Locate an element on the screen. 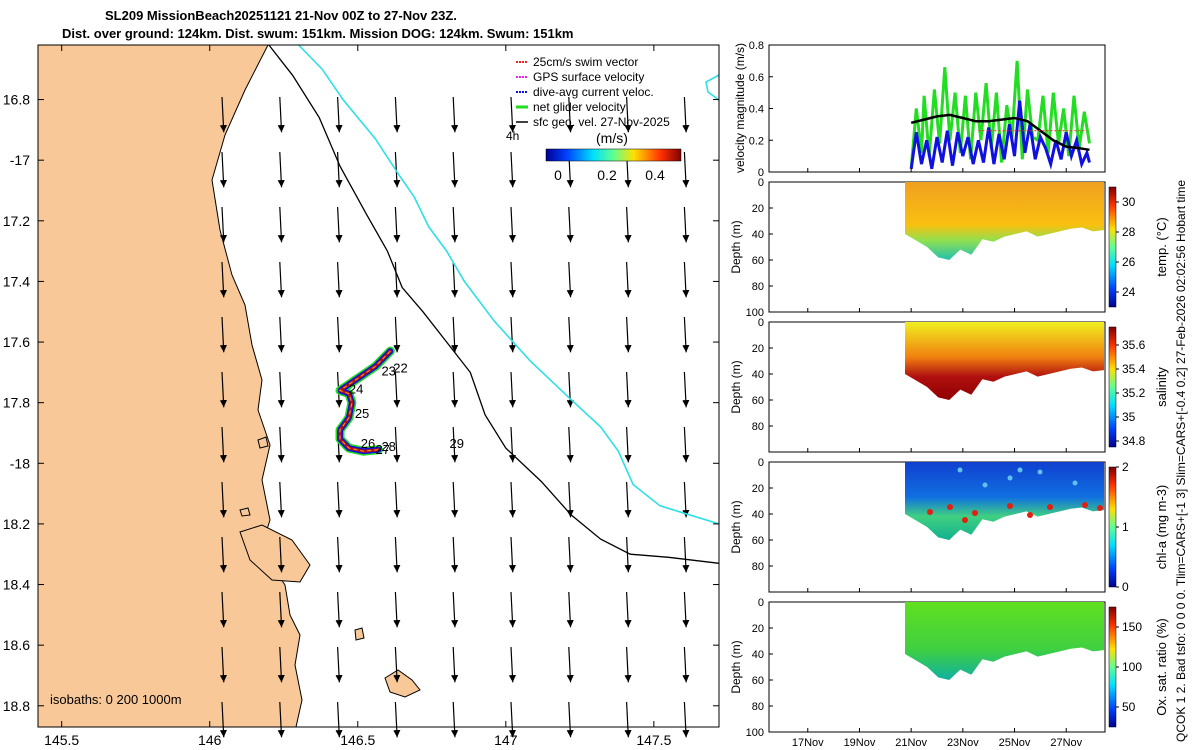  chl-max-marker is located at coordinates (1030, 515).